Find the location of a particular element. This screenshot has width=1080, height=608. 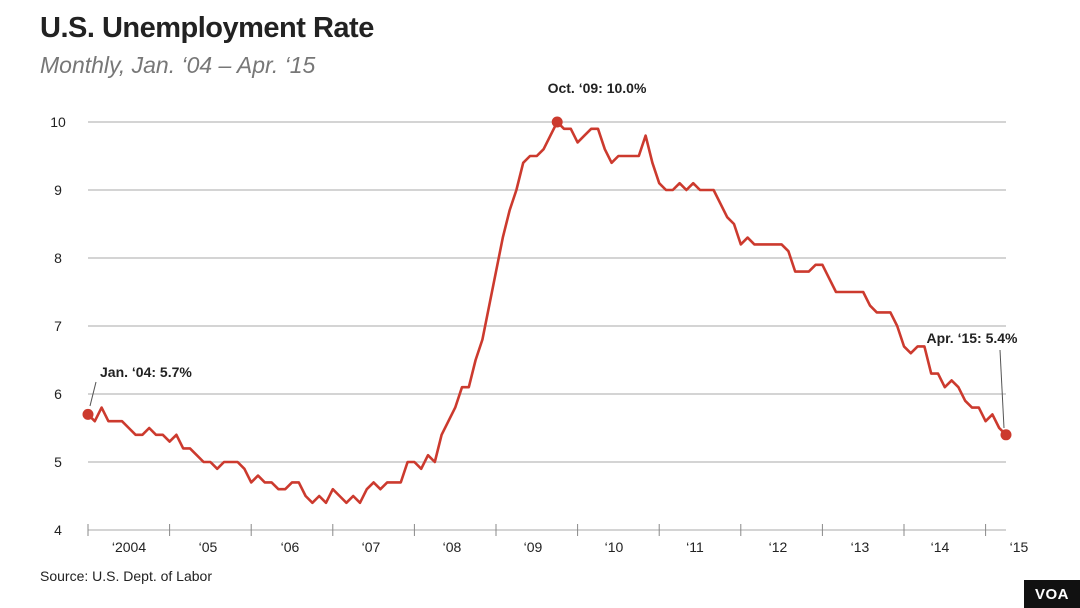

y-axis: 4 5 6 7 8 9 10 is located at coordinates (58, 326).